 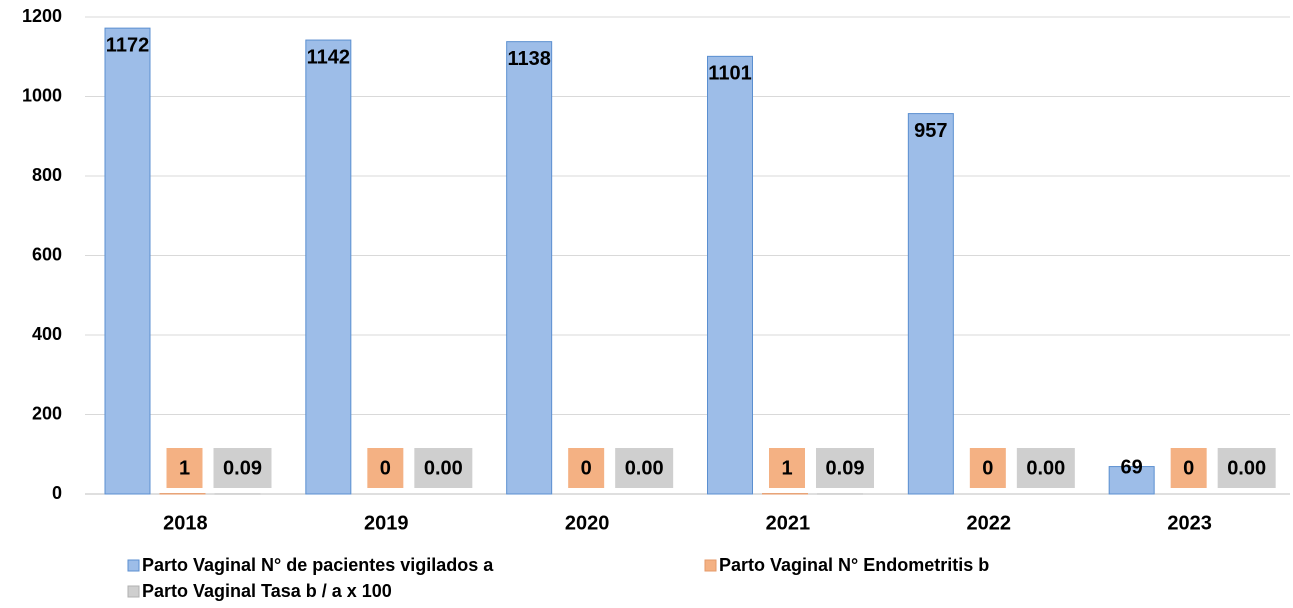 What do you see at coordinates (47, 334) in the screenshot?
I see `y-tick-label: 400` at bounding box center [47, 334].